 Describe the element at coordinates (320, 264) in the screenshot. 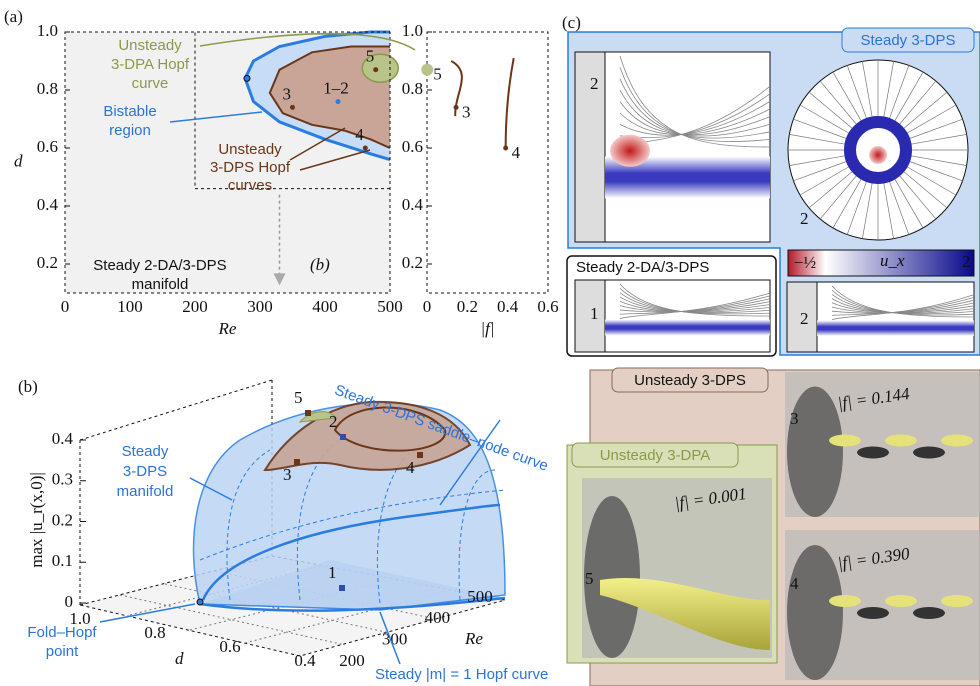

I see `annotation: (b)` at that location.